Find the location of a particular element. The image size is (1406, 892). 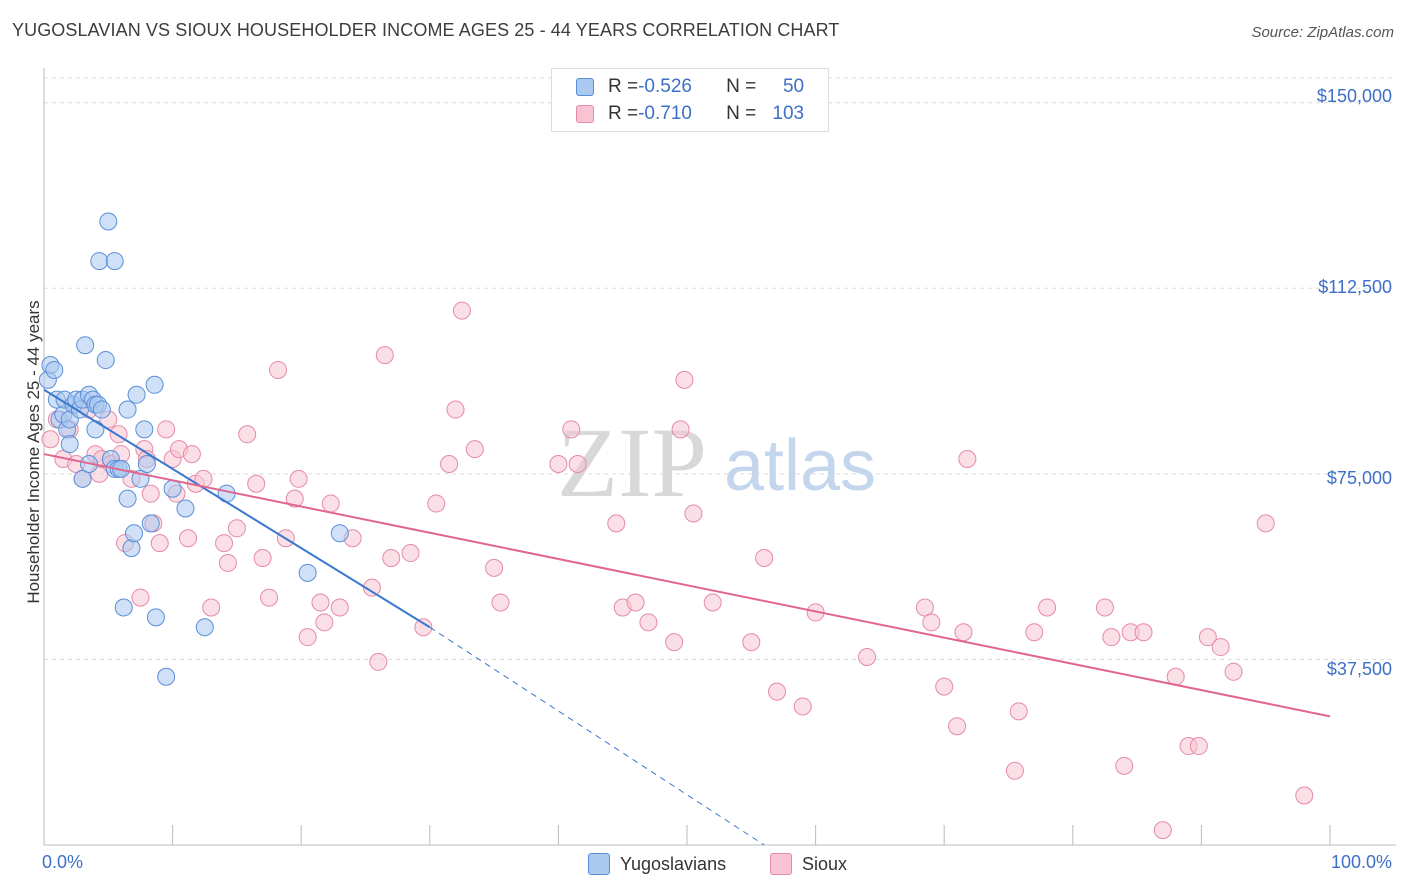

legend-row-sioux: R = -0.710 N = 103 is located at coordinates (690, 114).